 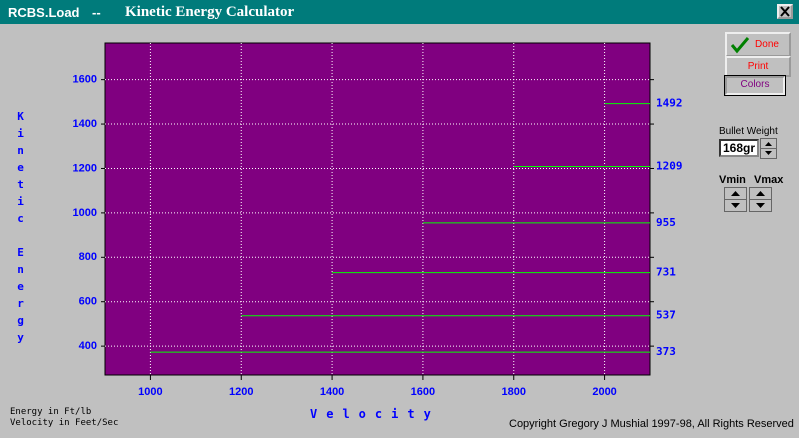 I want to click on y-tick-label: 800, so click(x=88, y=257).